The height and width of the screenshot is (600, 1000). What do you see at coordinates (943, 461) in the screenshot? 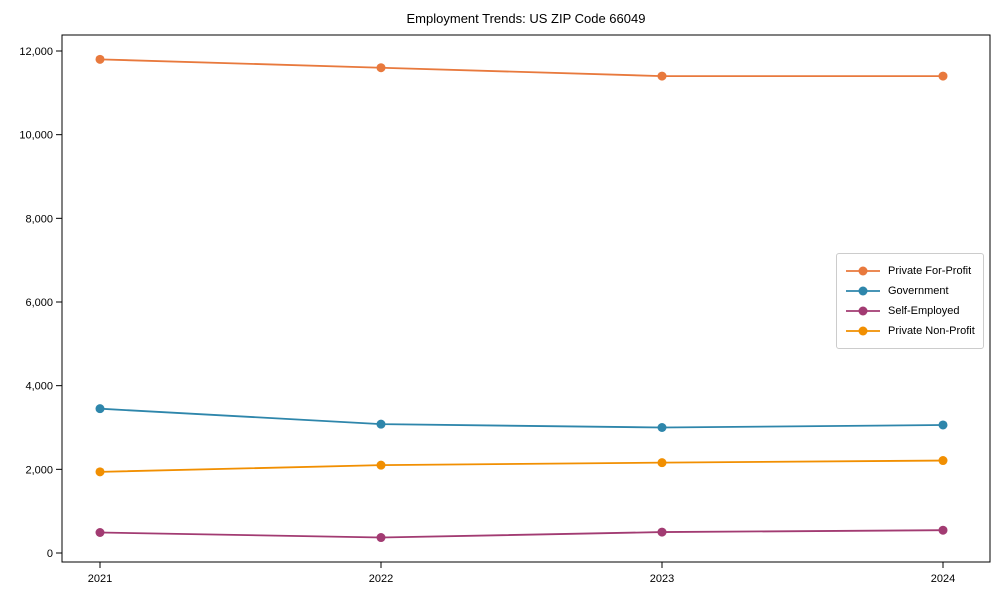
I see `data-point-private-non-profit-2024` at bounding box center [943, 461].